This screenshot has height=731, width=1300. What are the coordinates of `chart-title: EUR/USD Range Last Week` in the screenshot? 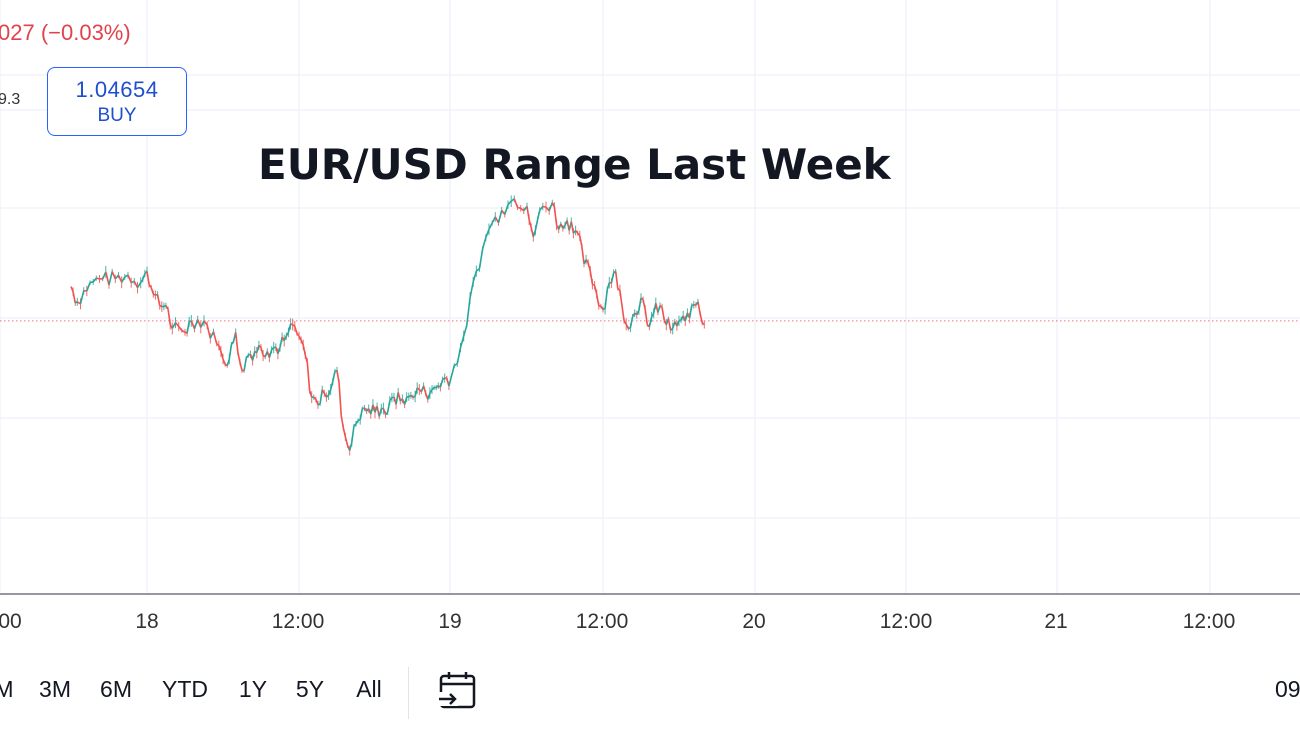 It's located at (574, 164).